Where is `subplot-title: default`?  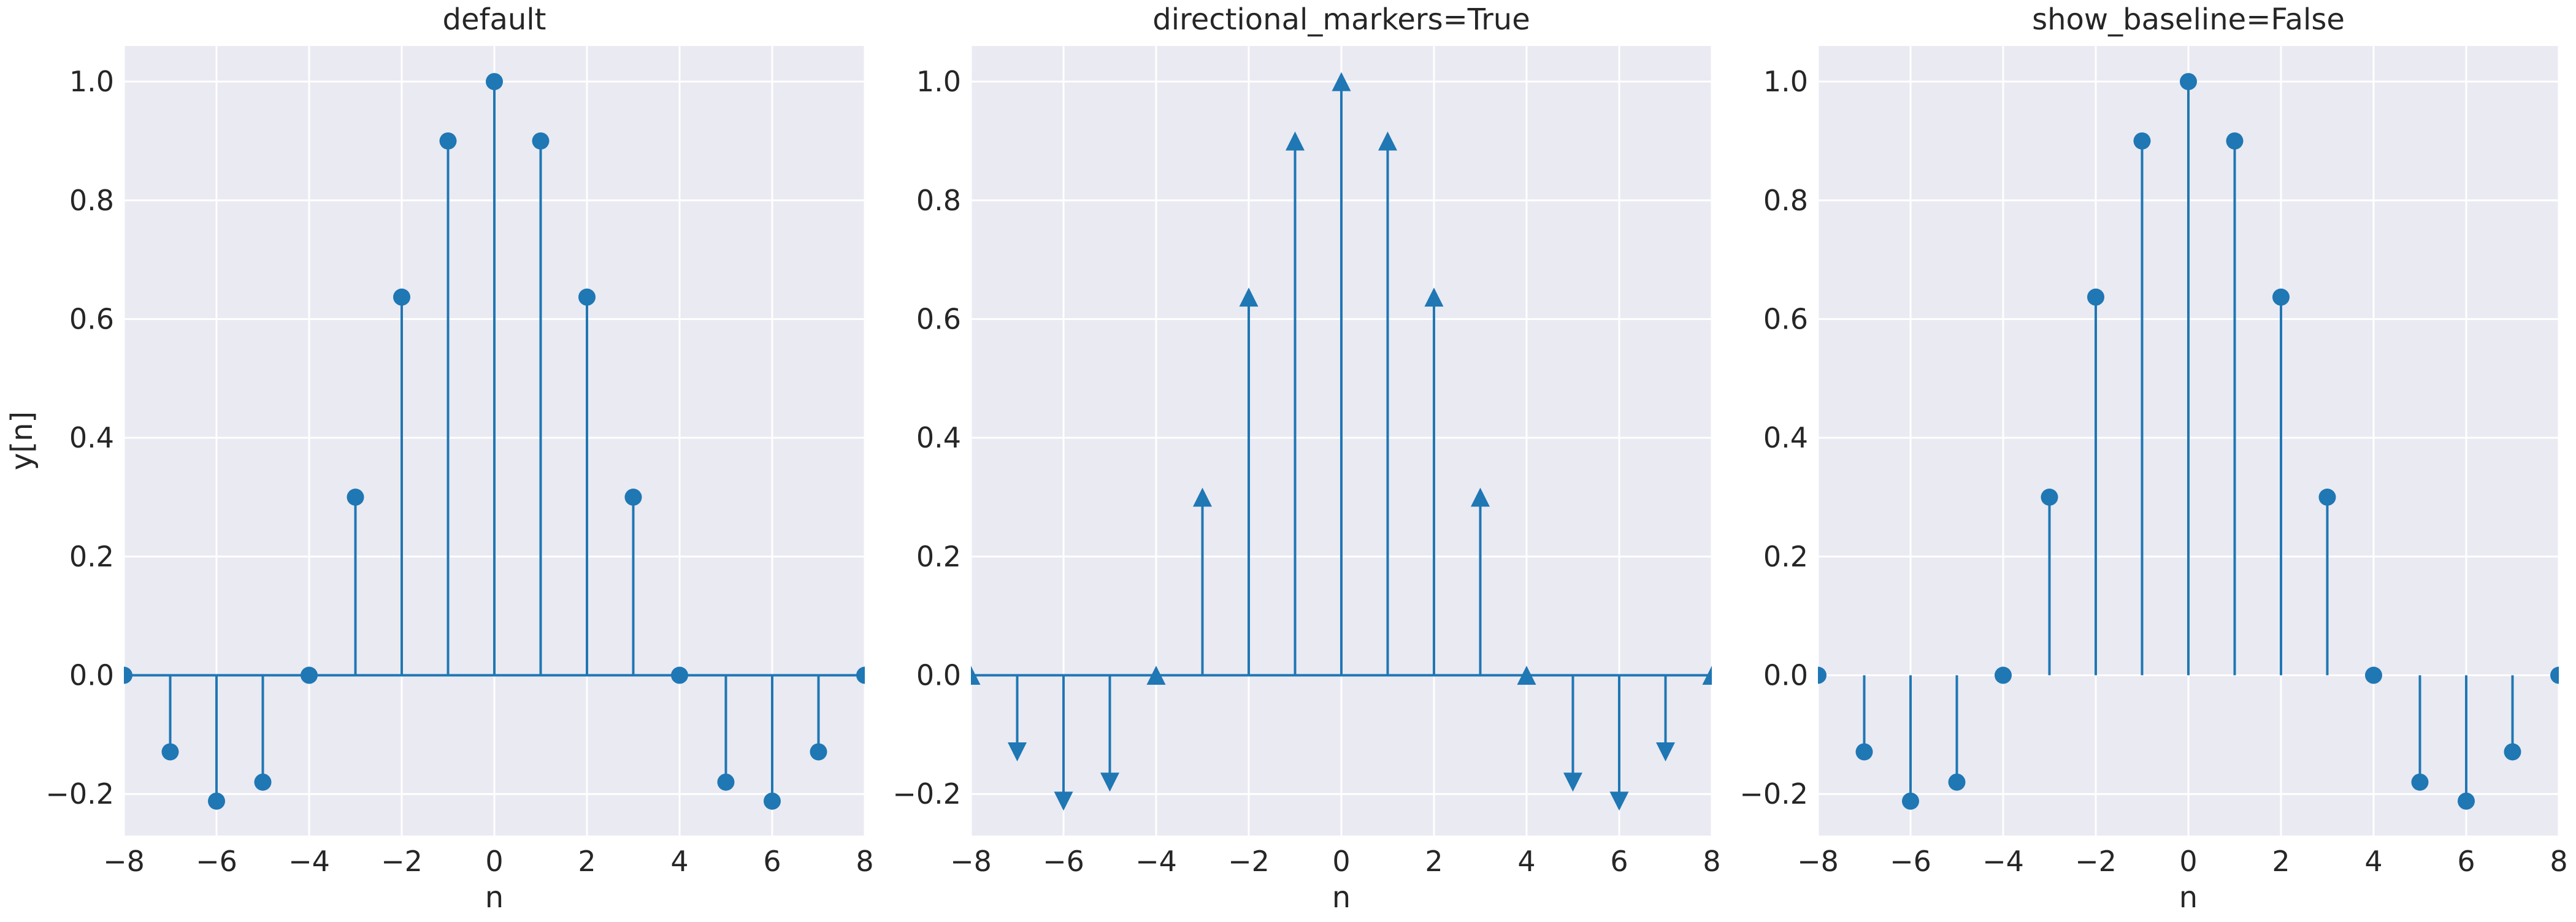
subplot-title: default is located at coordinates (494, 19).